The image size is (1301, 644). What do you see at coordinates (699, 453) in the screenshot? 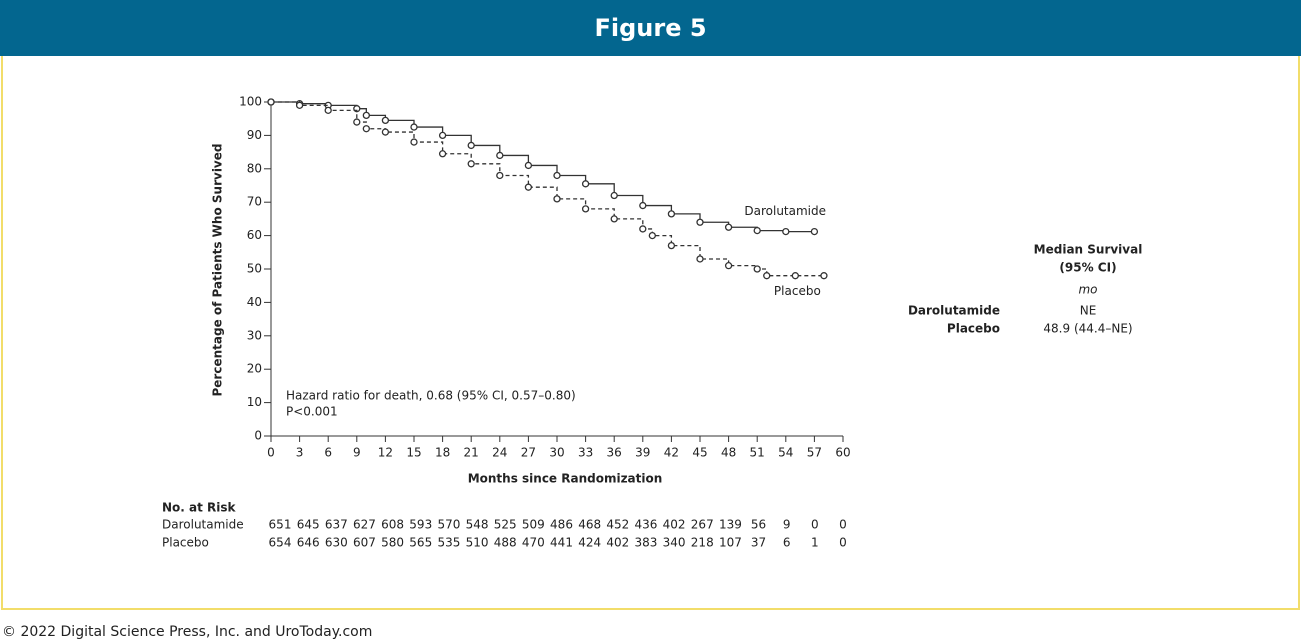
I see `x-tick-label: 45` at bounding box center [699, 453].